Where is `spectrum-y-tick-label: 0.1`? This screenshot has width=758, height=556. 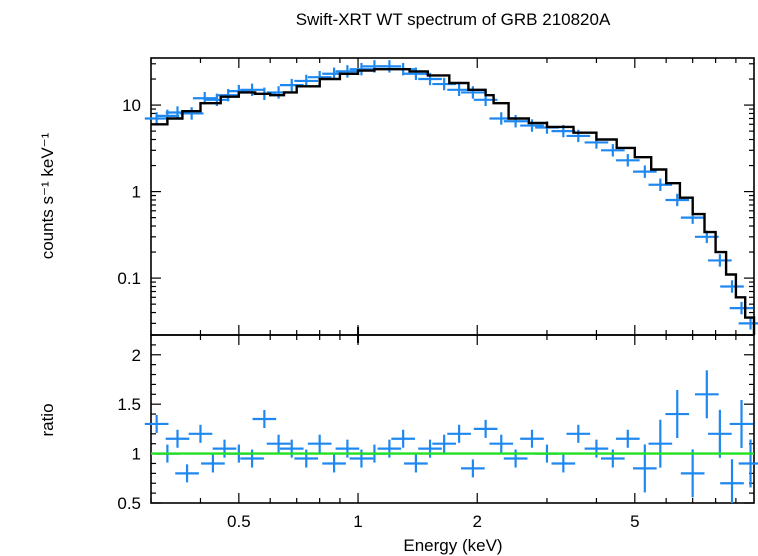
spectrum-y-tick-label: 0.1 is located at coordinates (129, 278).